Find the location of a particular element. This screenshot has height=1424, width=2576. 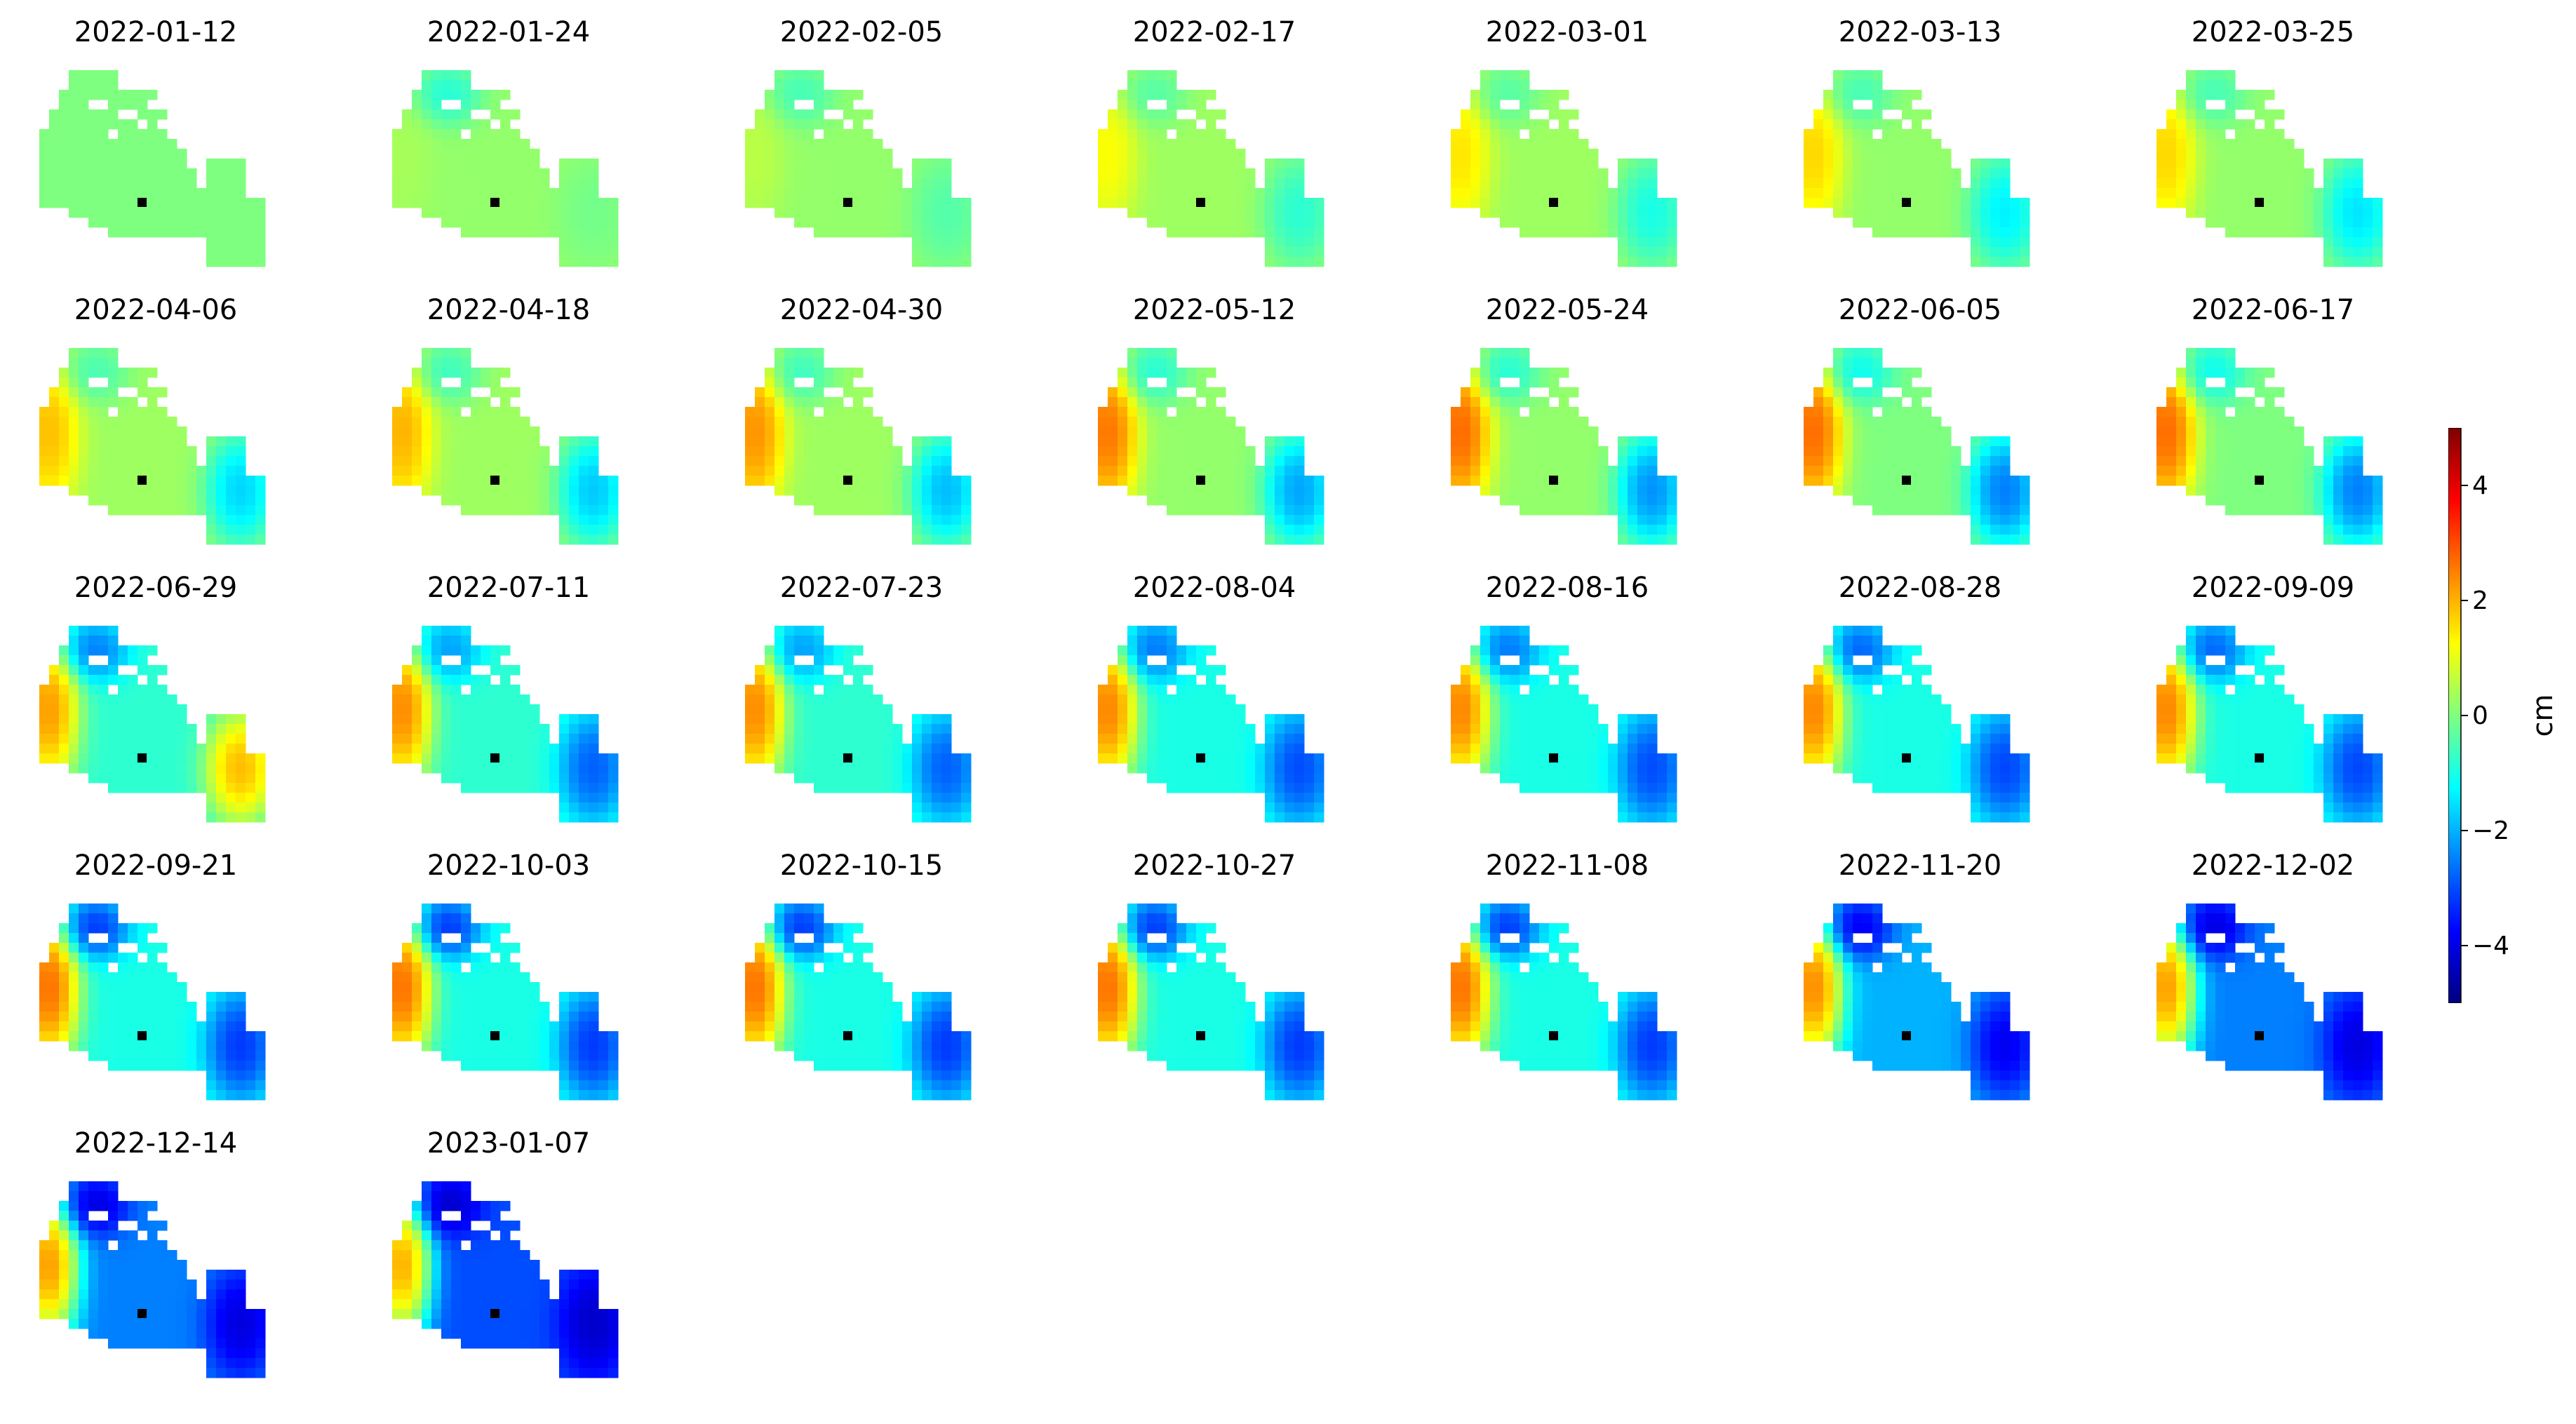

map-panel: 2022-06-29 is located at coordinates (156, 695).